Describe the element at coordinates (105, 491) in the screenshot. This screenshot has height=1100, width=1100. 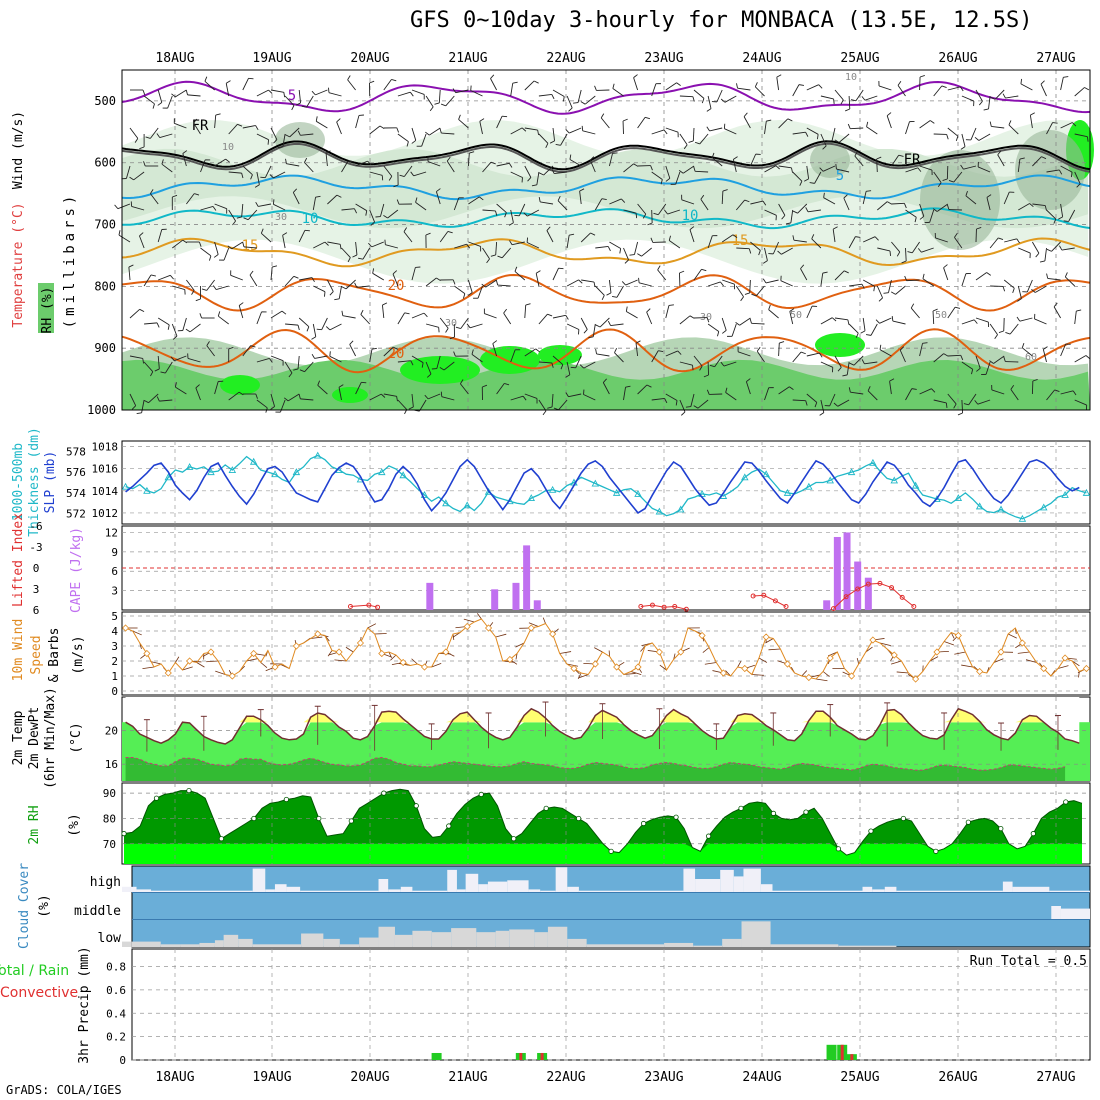
I see `slp-tick: 1014` at that location.